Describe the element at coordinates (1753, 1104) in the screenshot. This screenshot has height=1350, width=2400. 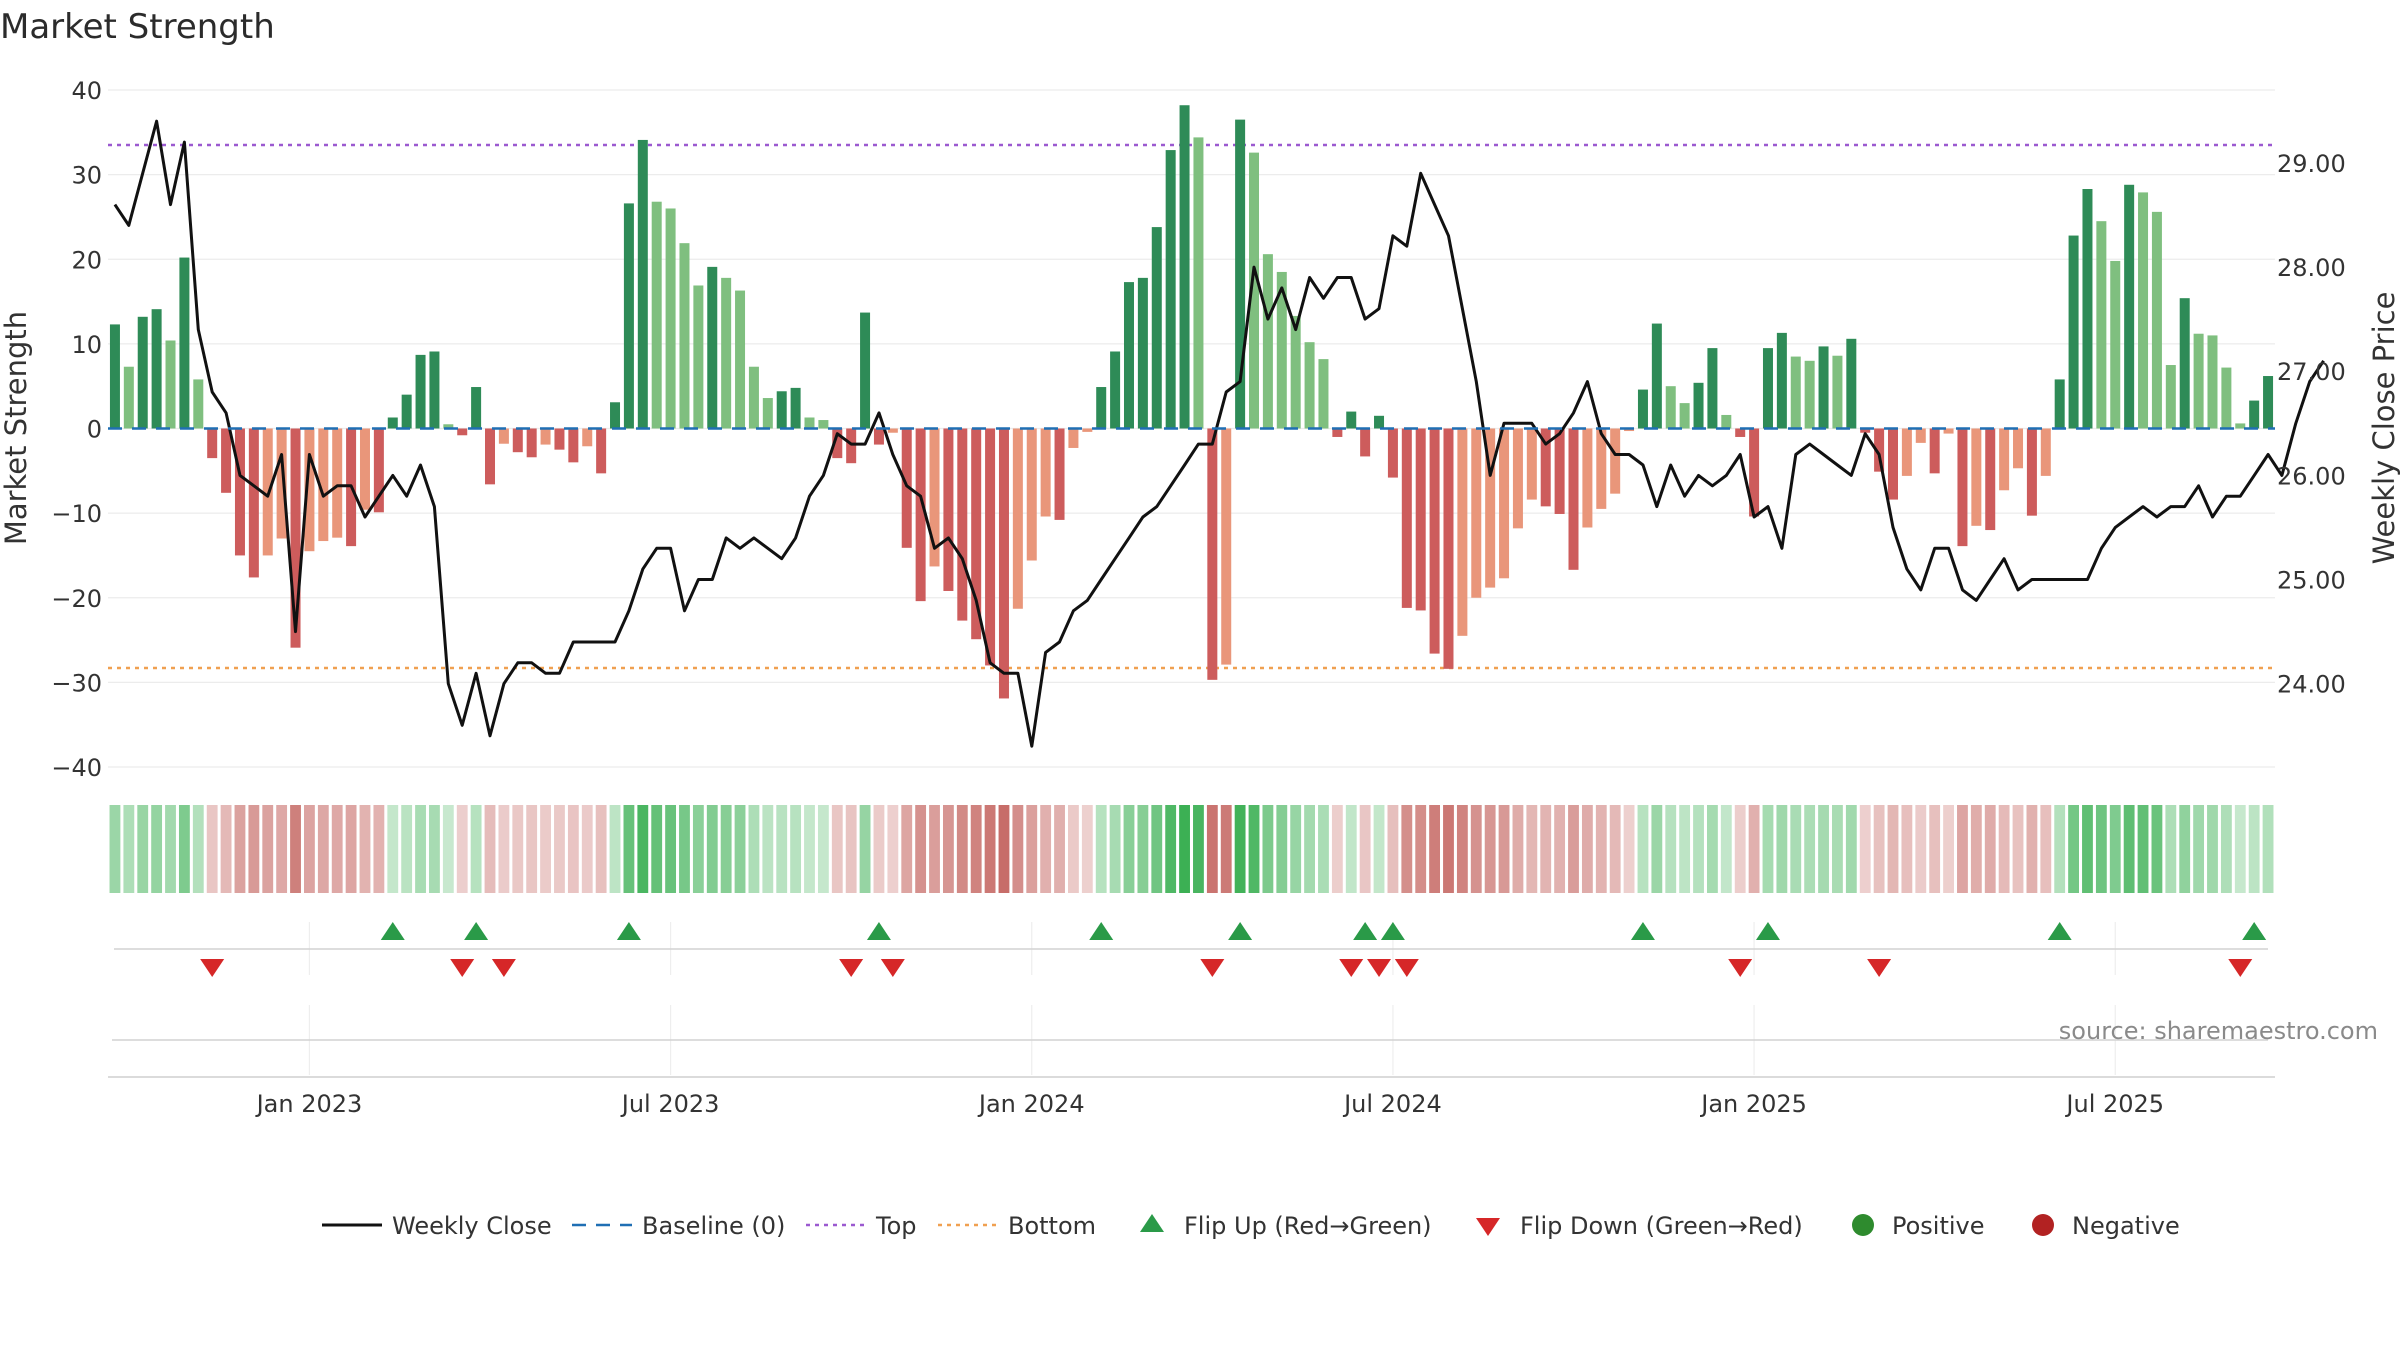
I see `x-tick-label: Jan 2025` at that location.